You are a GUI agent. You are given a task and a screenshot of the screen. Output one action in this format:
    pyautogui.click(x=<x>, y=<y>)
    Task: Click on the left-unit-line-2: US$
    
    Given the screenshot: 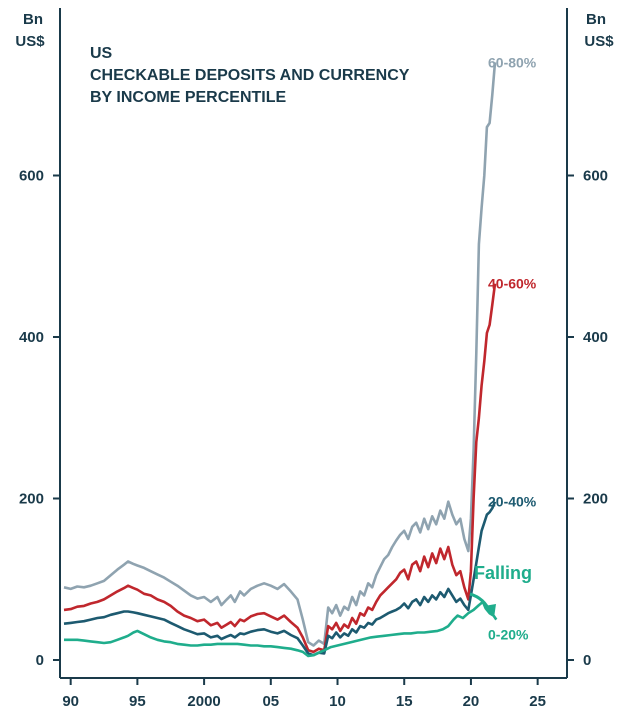 What is the action you would take?
    pyautogui.click(x=30, y=41)
    